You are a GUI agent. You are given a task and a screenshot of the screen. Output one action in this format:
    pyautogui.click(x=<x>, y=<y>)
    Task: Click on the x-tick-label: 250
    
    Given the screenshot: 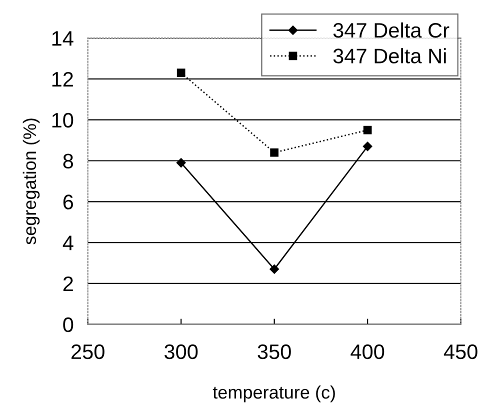 What is the action you would take?
    pyautogui.click(x=88, y=352)
    